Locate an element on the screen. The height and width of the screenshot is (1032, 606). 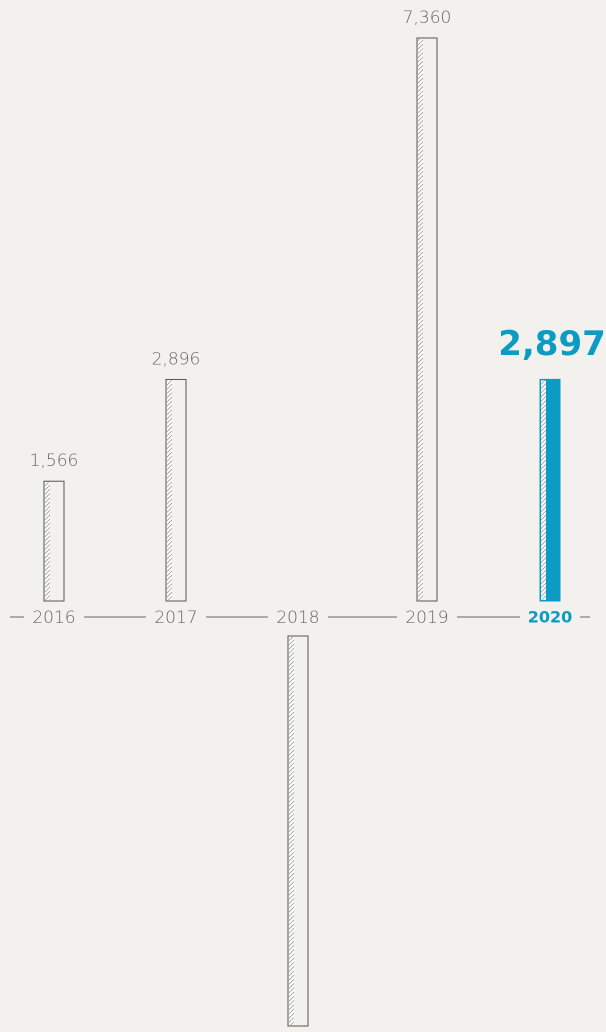
x-tick-label: 2020 is located at coordinates (550, 617).